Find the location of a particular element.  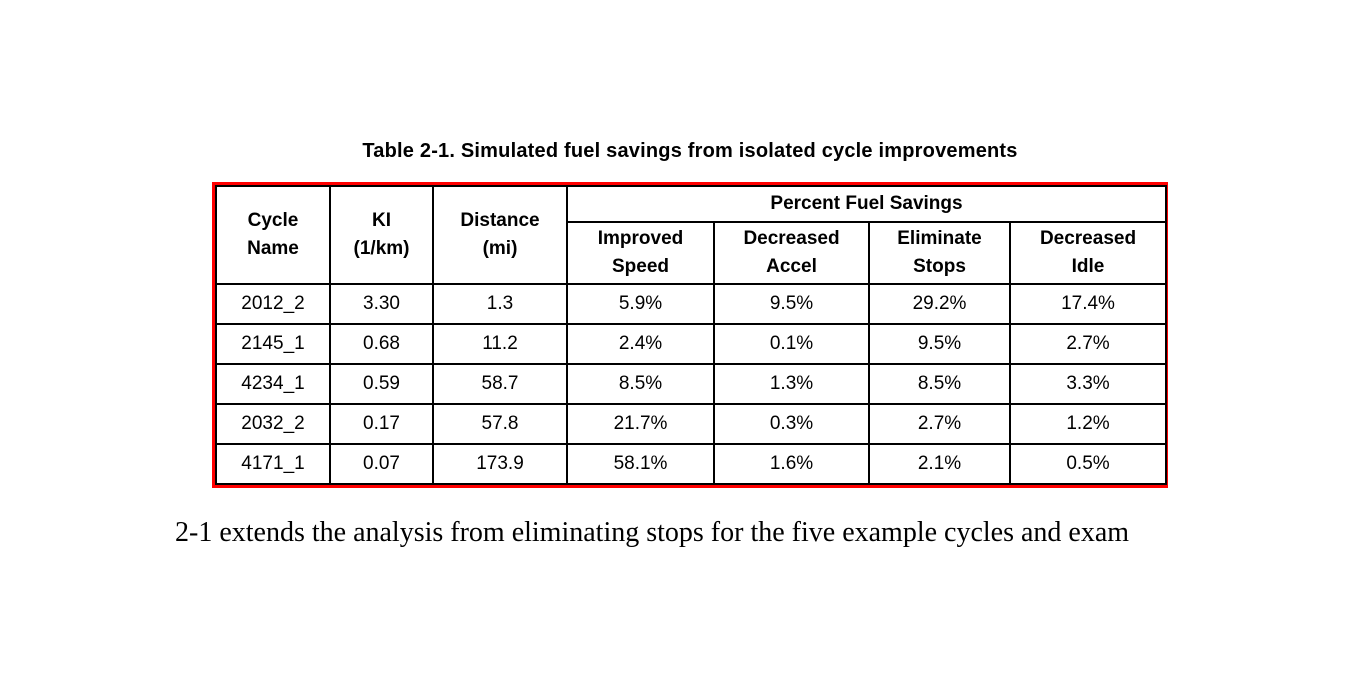

cell-ki: 0.68 is located at coordinates (381, 344).